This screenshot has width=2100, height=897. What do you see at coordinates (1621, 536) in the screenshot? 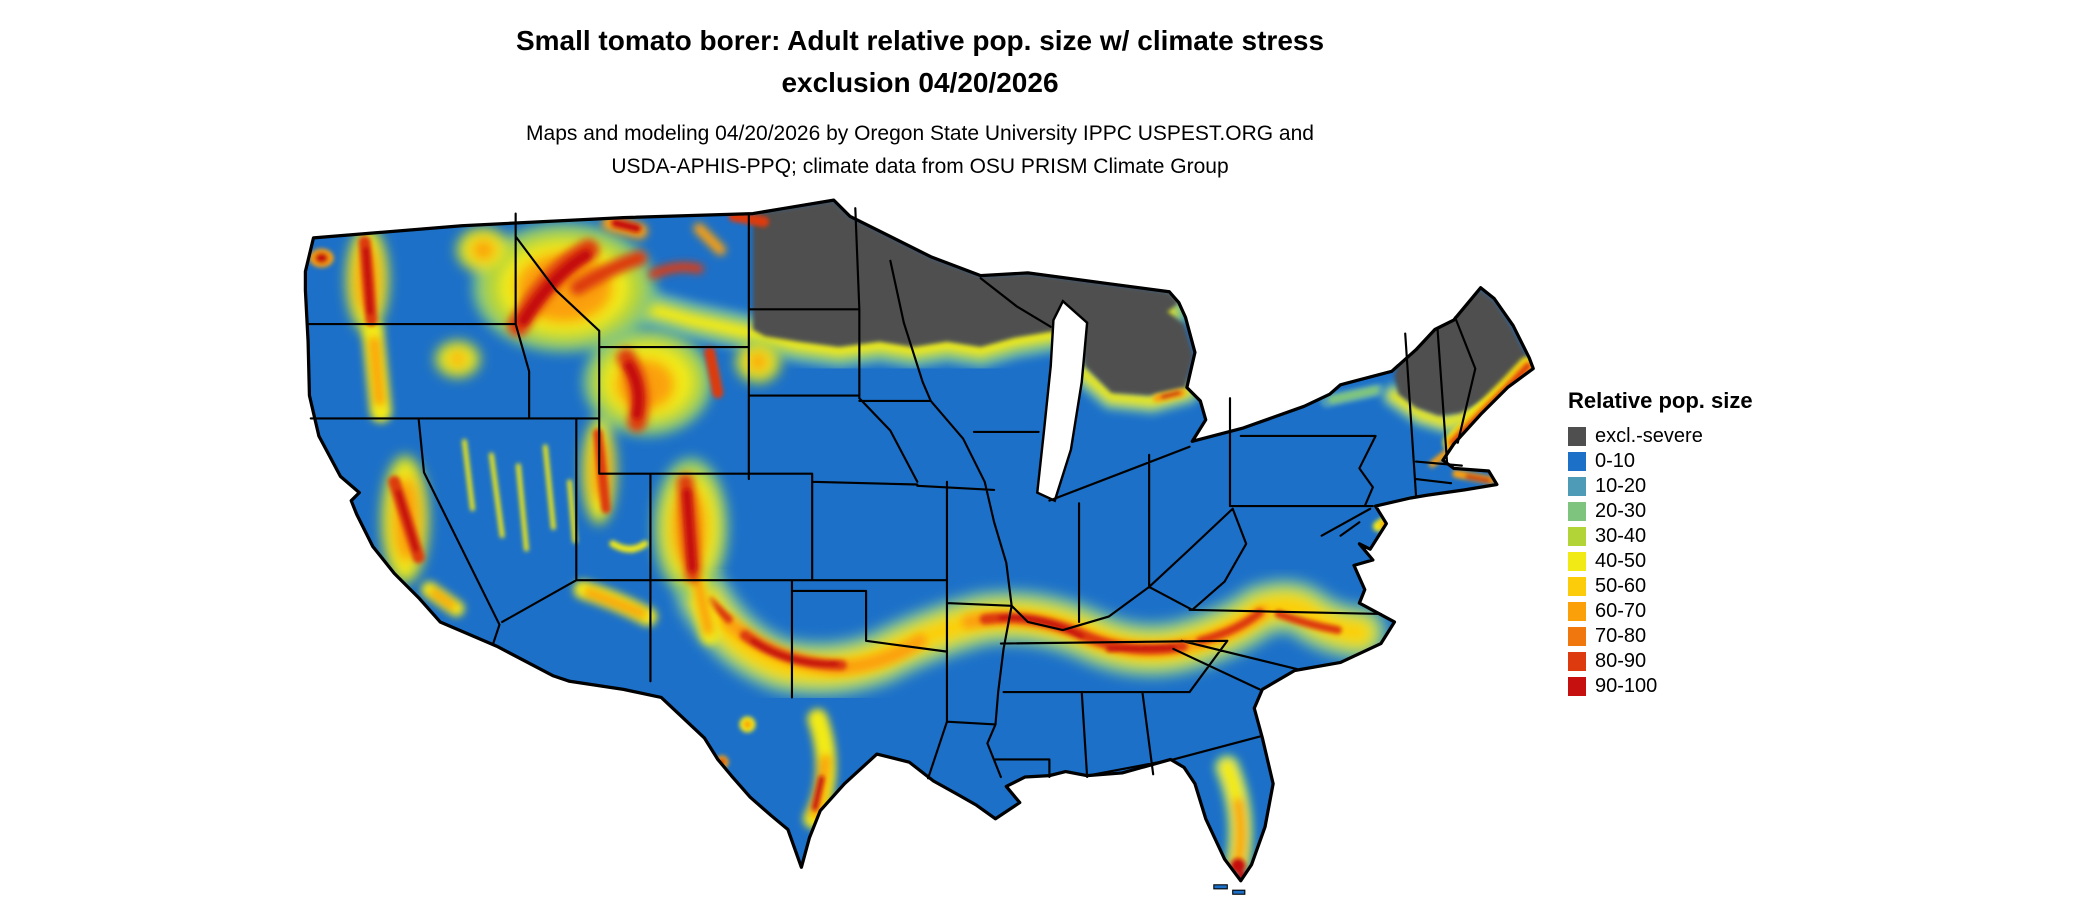
I see `legend-entry-label: 30-40` at bounding box center [1621, 536].